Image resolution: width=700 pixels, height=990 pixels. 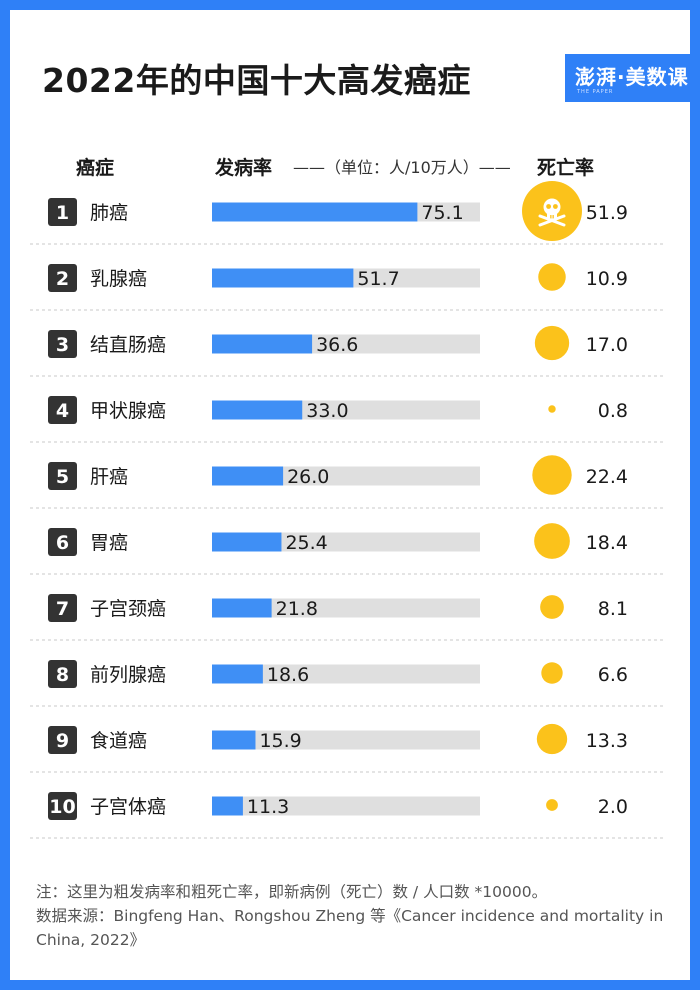 I want to click on rank-number: 9, so click(x=62, y=741).